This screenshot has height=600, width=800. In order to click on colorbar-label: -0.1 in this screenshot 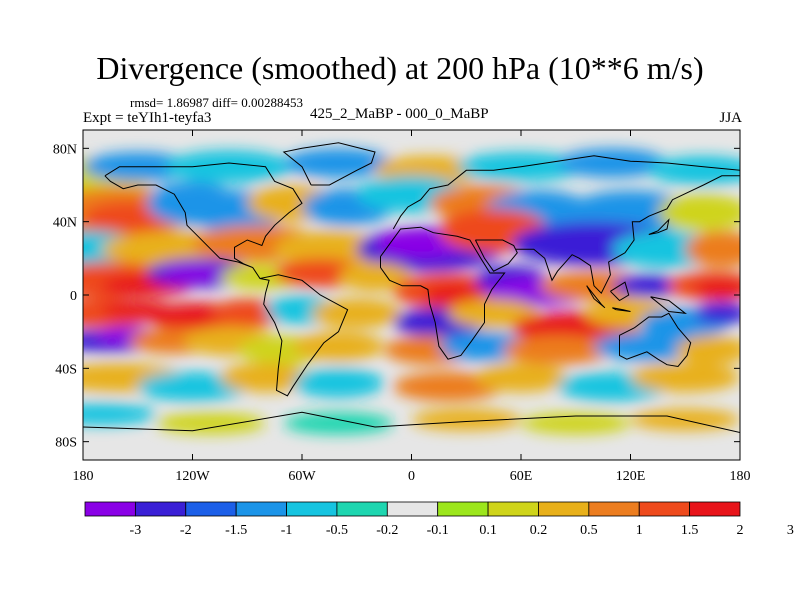, I will do `click(438, 530)`.